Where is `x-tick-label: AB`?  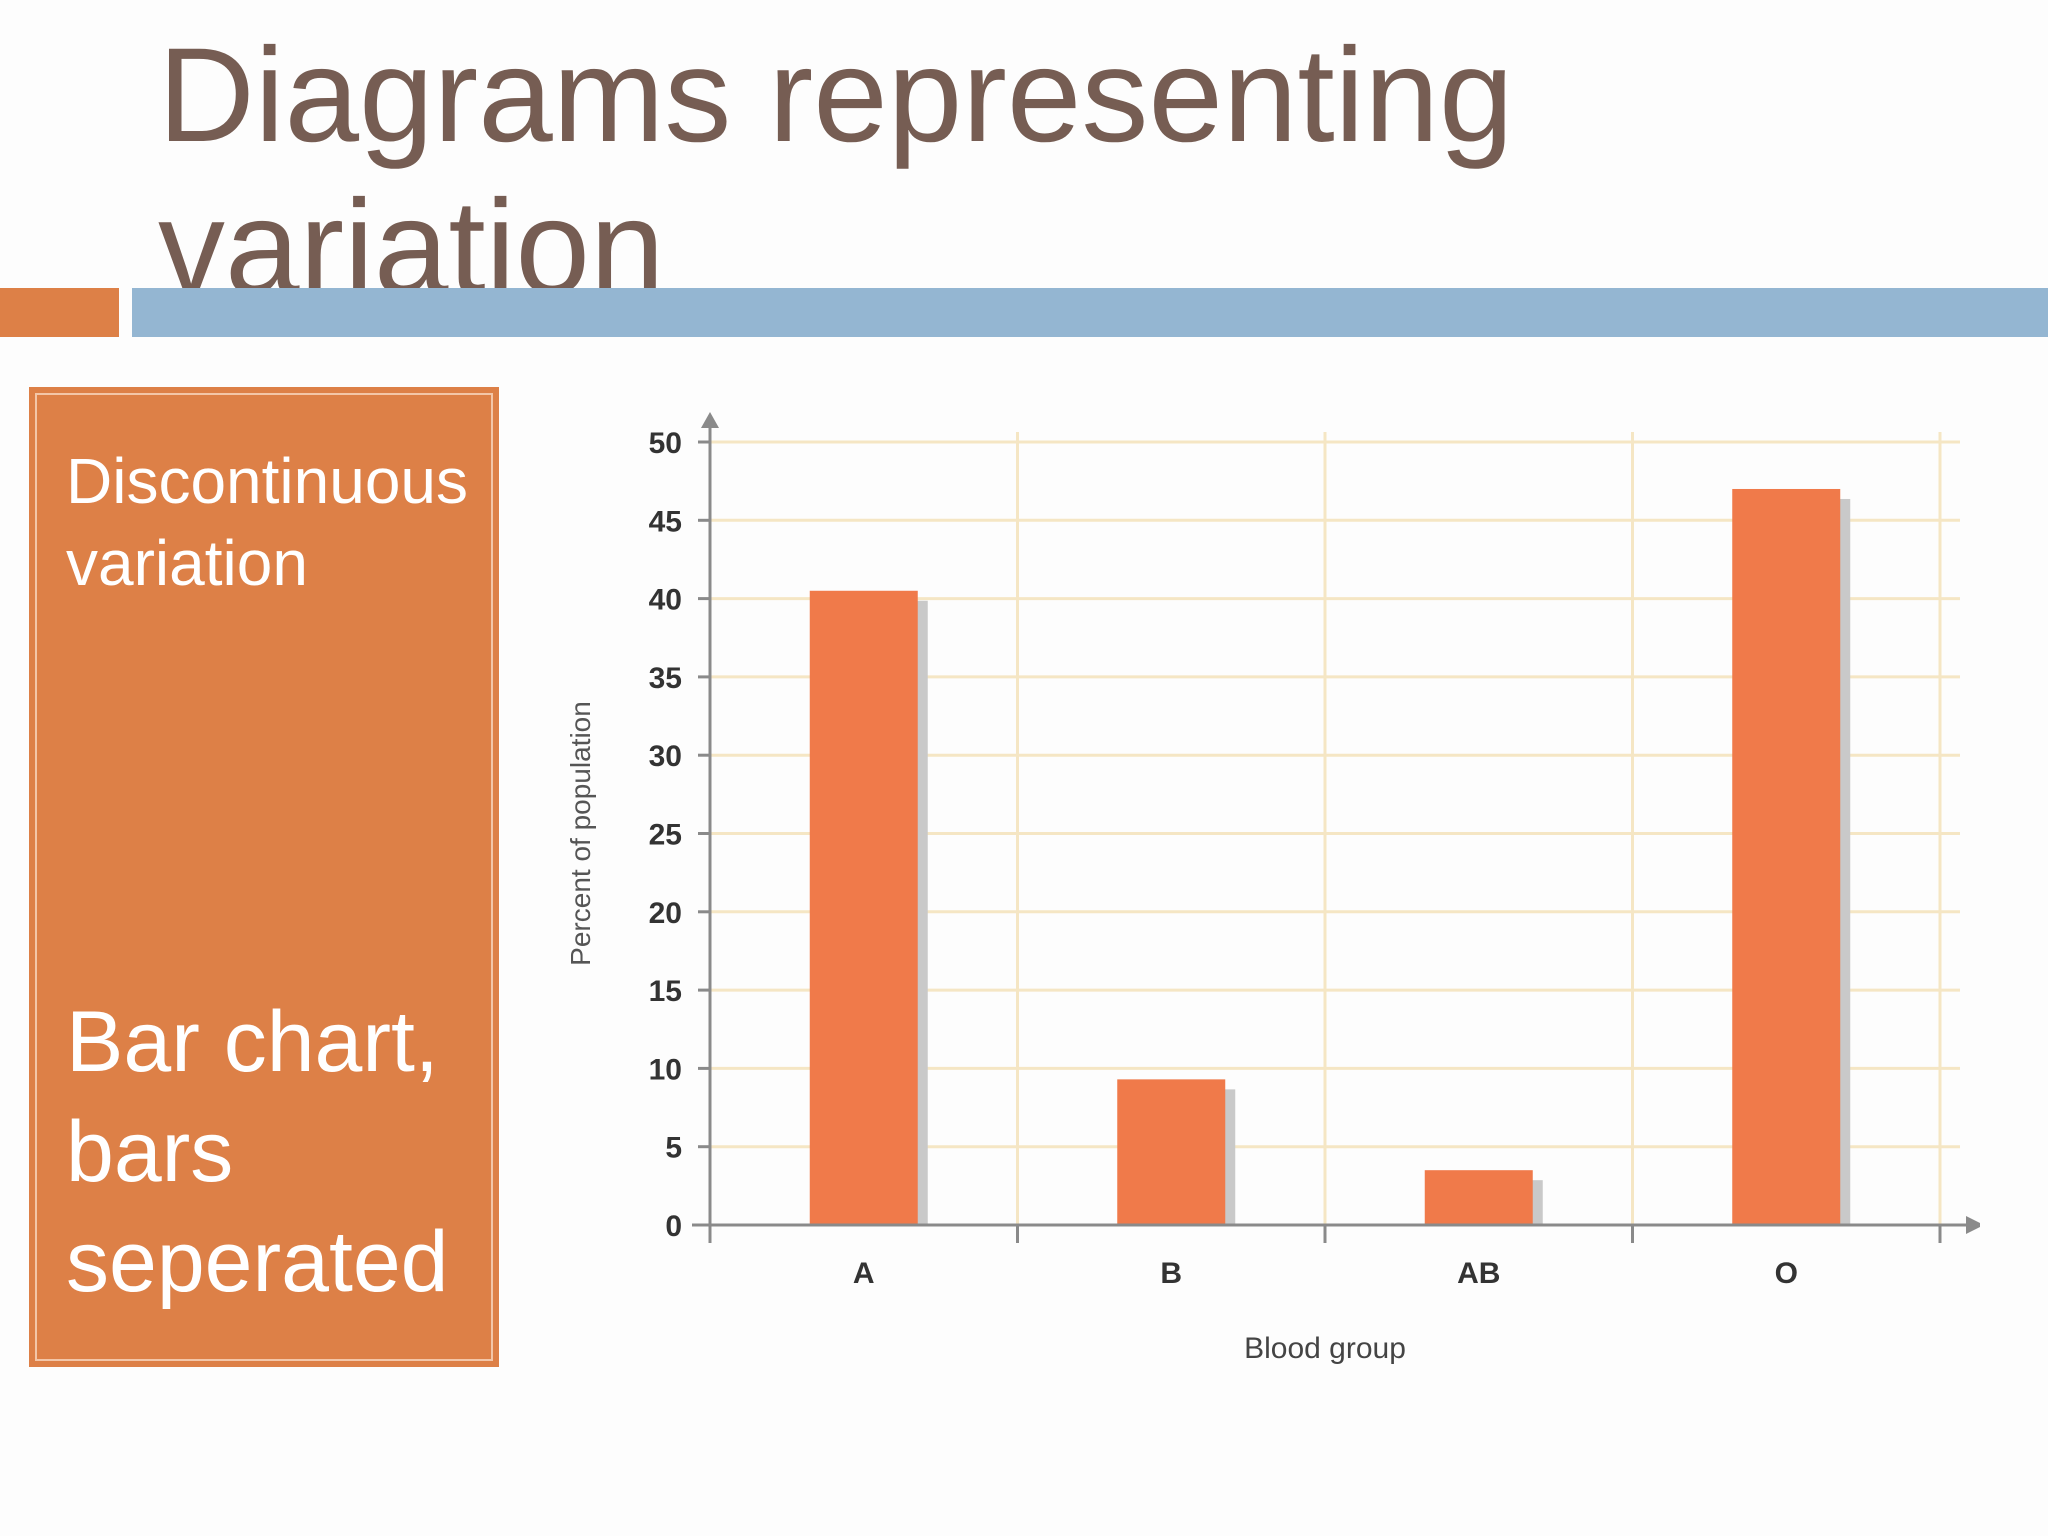
x-tick-label: AB is located at coordinates (1478, 1273).